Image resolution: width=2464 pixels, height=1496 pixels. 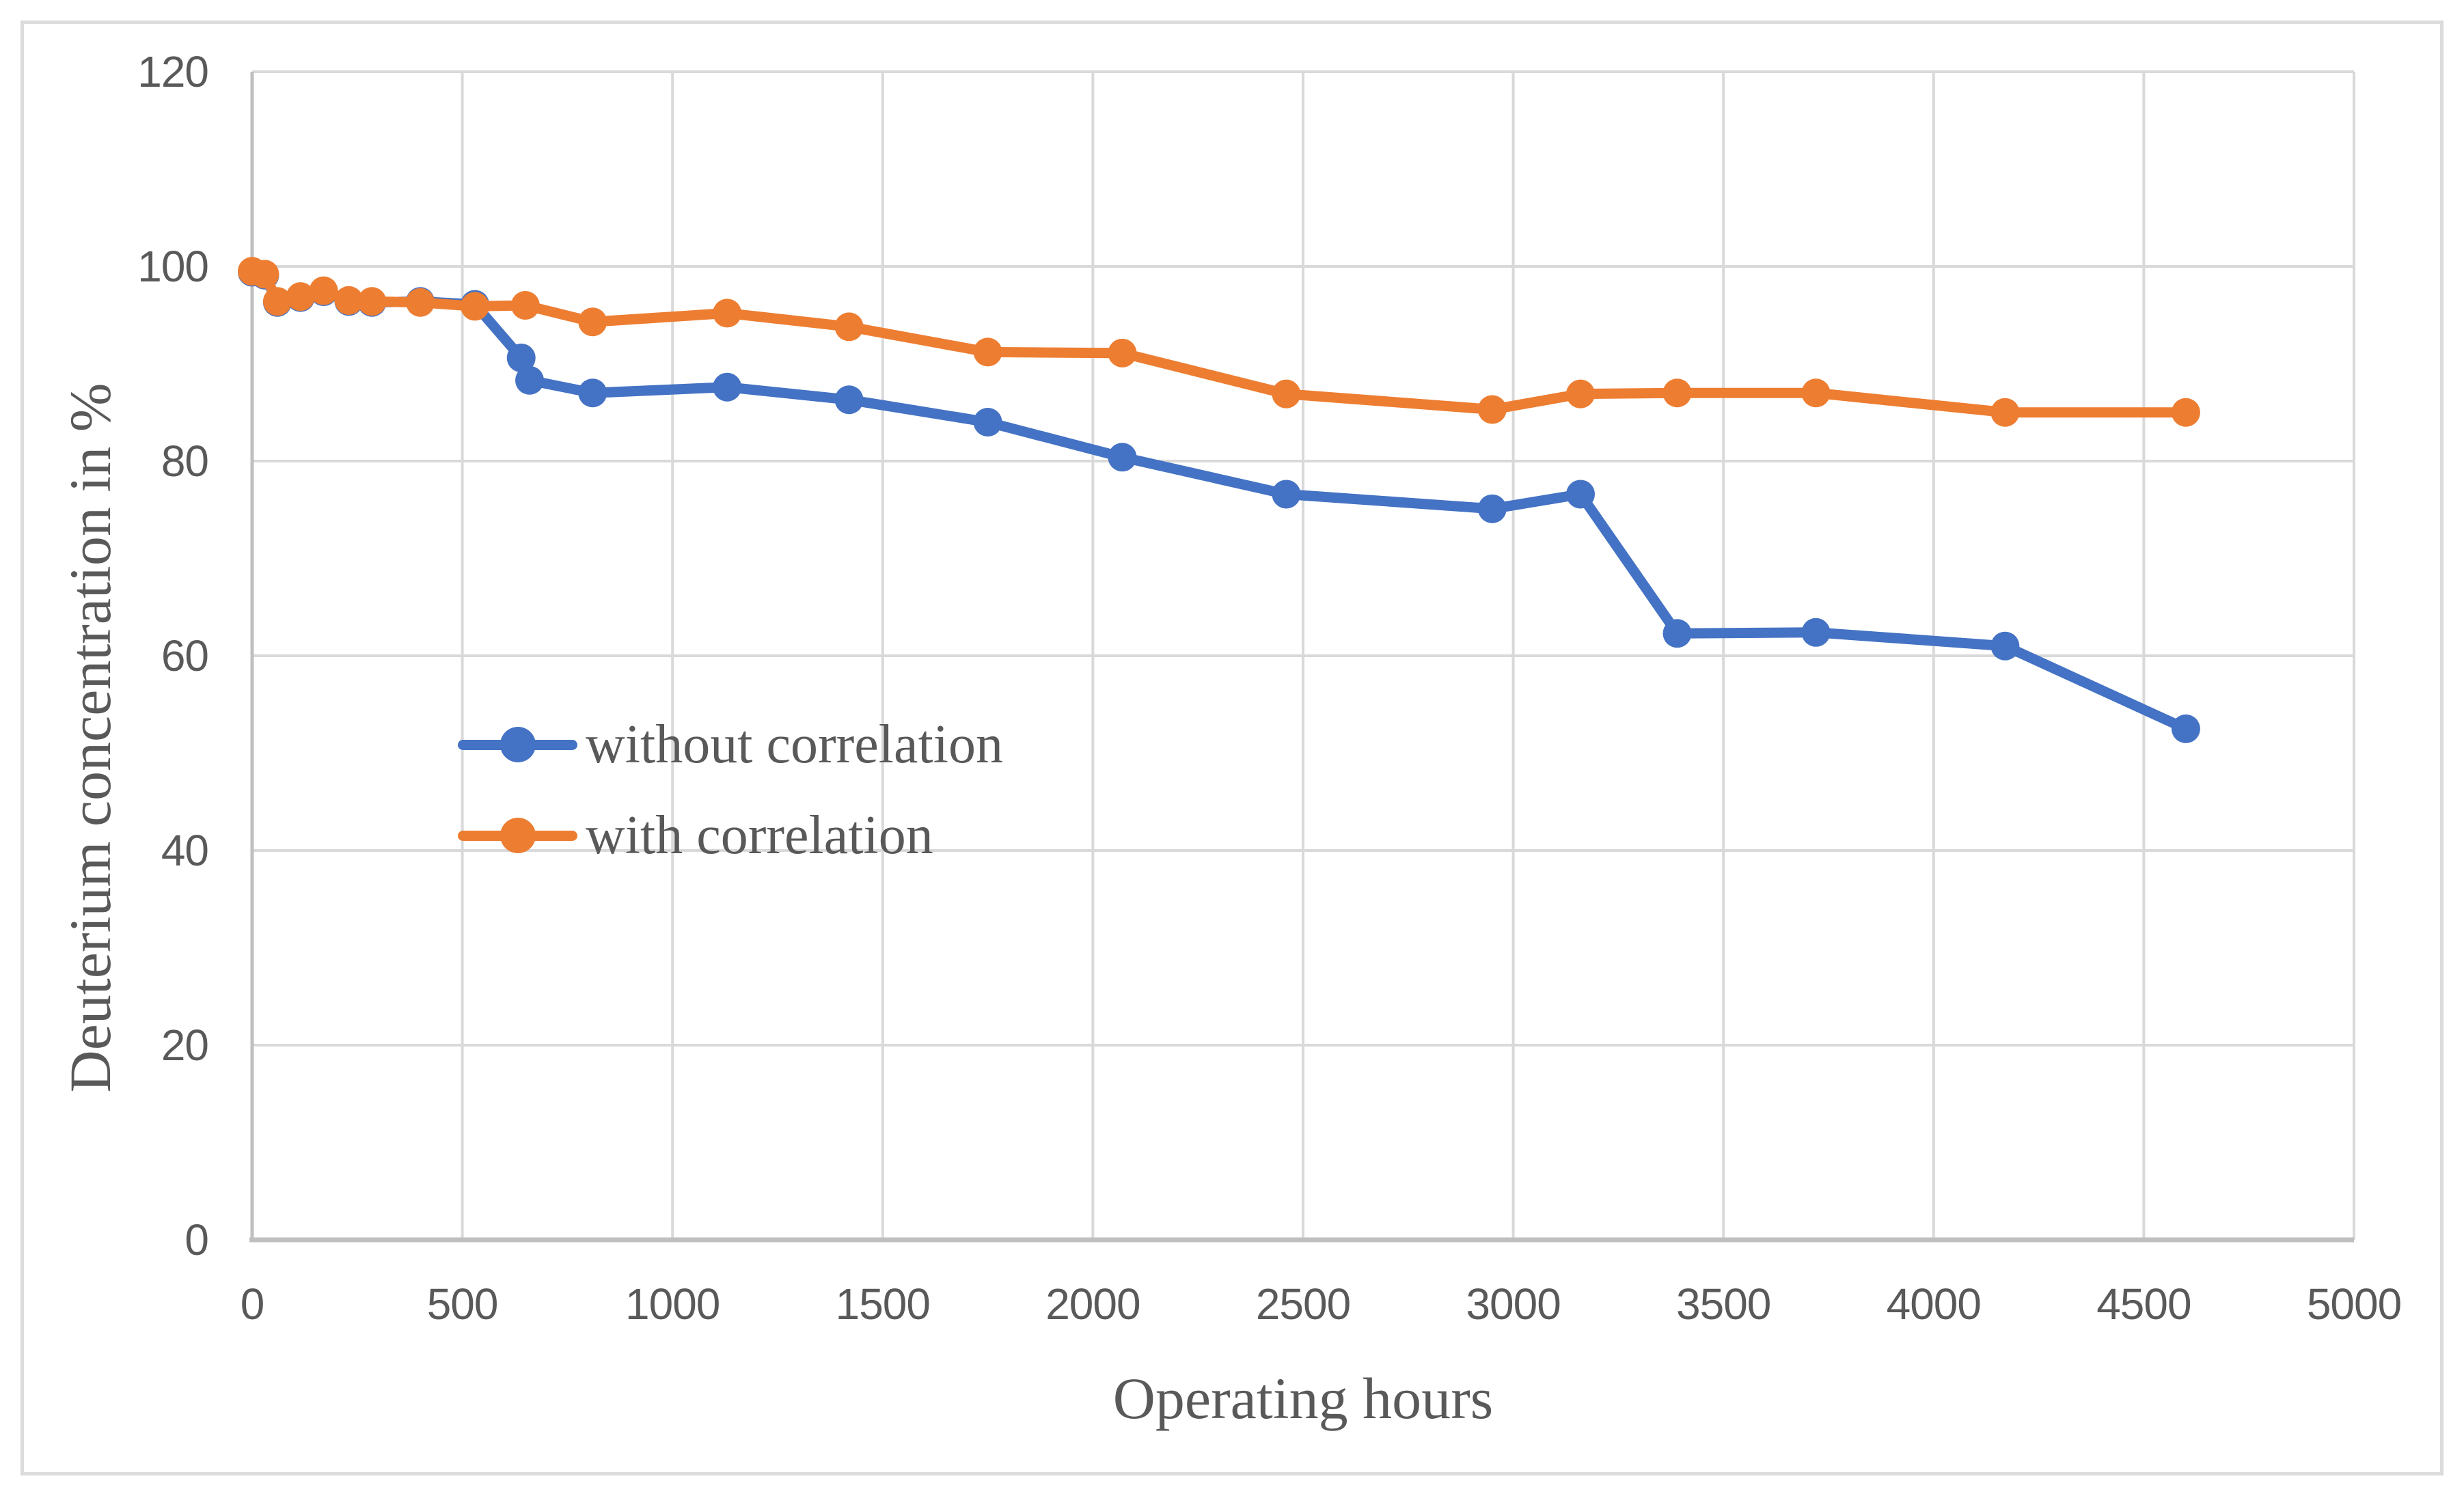 I want to click on y-axis-title: Deuterium concentration in %, so click(x=90, y=738).